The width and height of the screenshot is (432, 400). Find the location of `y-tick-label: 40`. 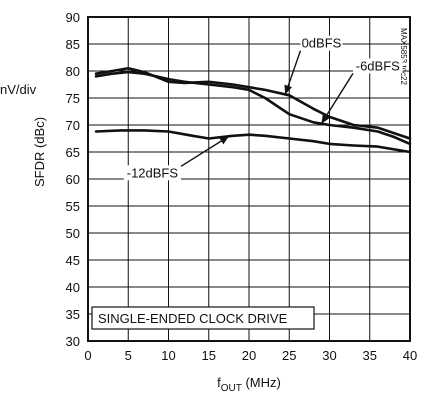

y-tick-label: 40 is located at coordinates (73, 287).